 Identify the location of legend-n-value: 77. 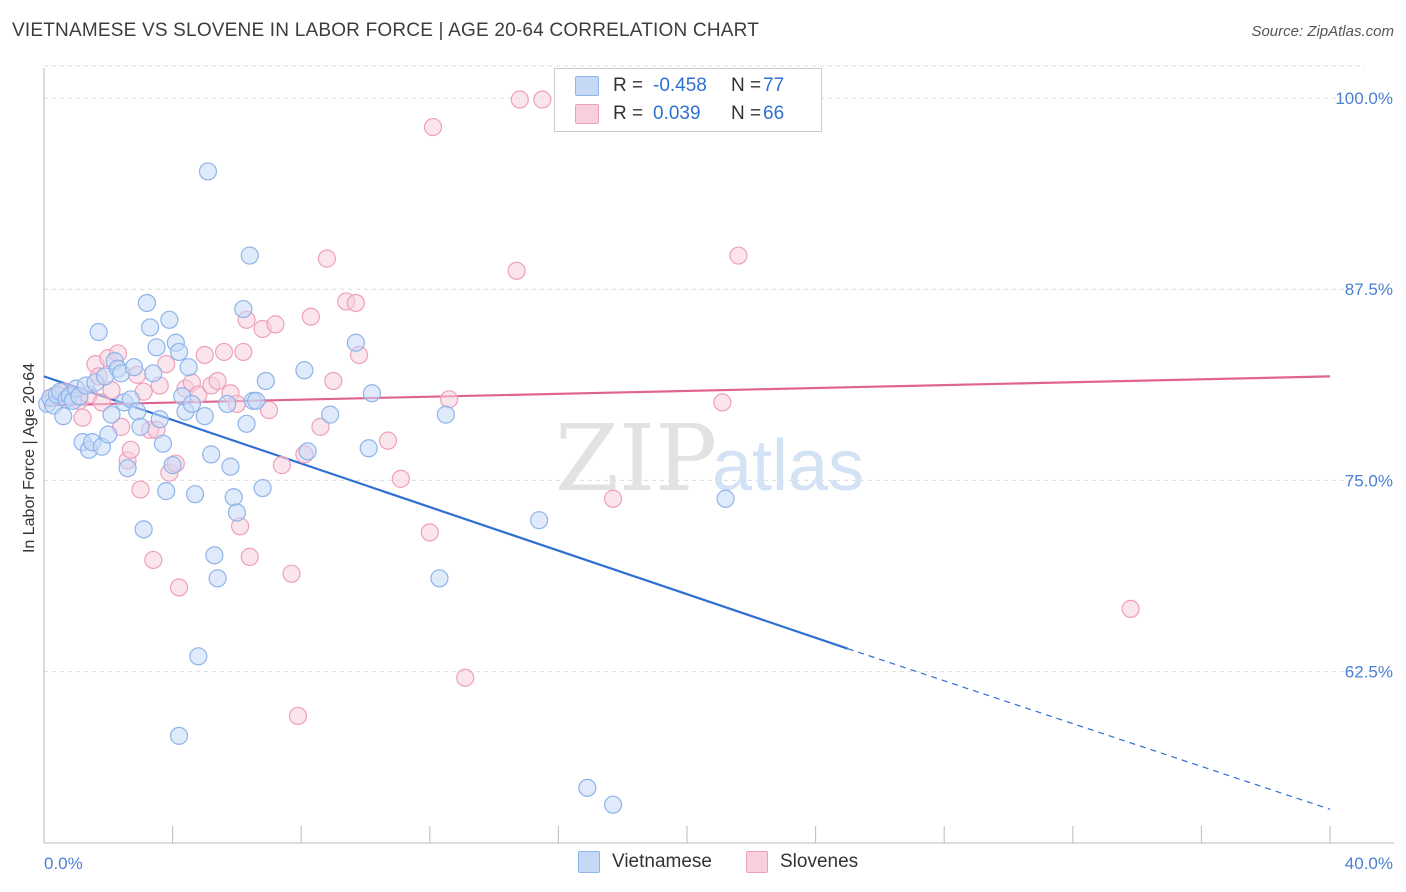
(774, 85).